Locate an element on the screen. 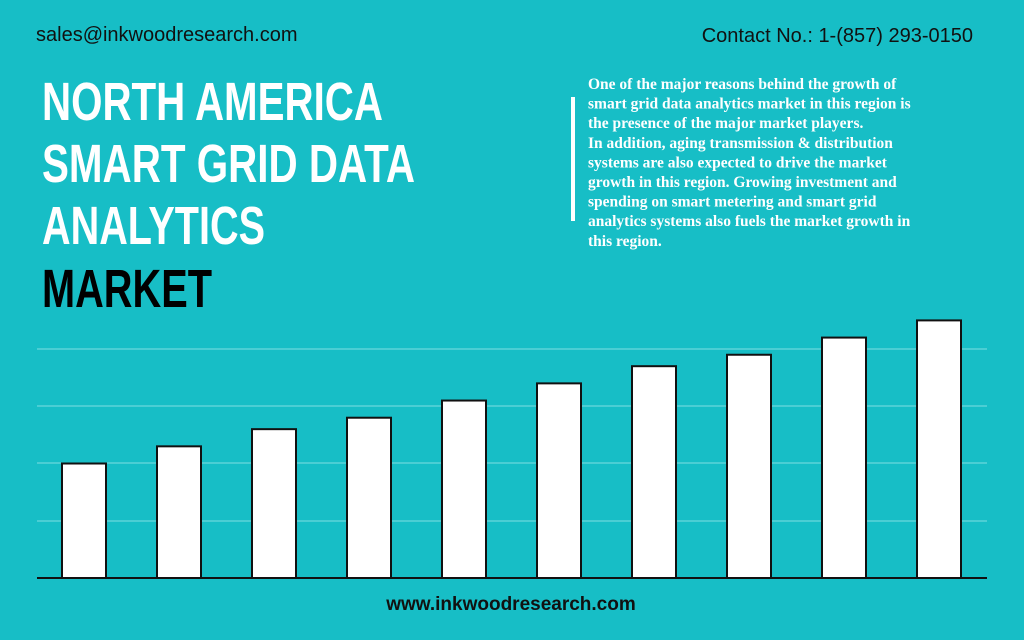 This screenshot has height=640, width=1024. title-line: ANALYTICS is located at coordinates (153, 226).